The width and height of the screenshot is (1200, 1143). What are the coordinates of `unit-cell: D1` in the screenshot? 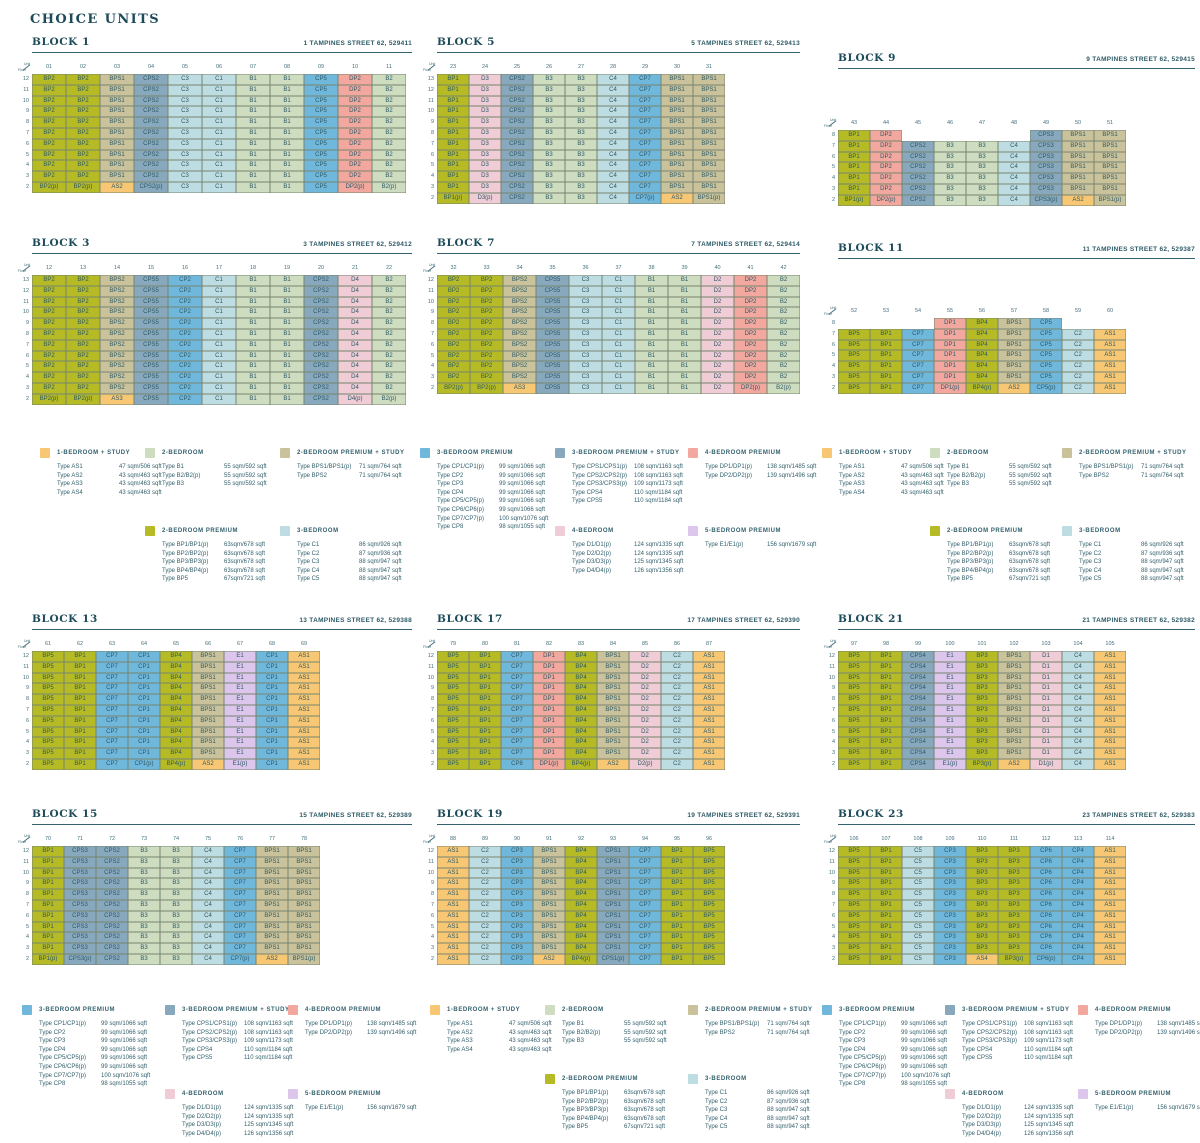 It's located at (1046, 743).